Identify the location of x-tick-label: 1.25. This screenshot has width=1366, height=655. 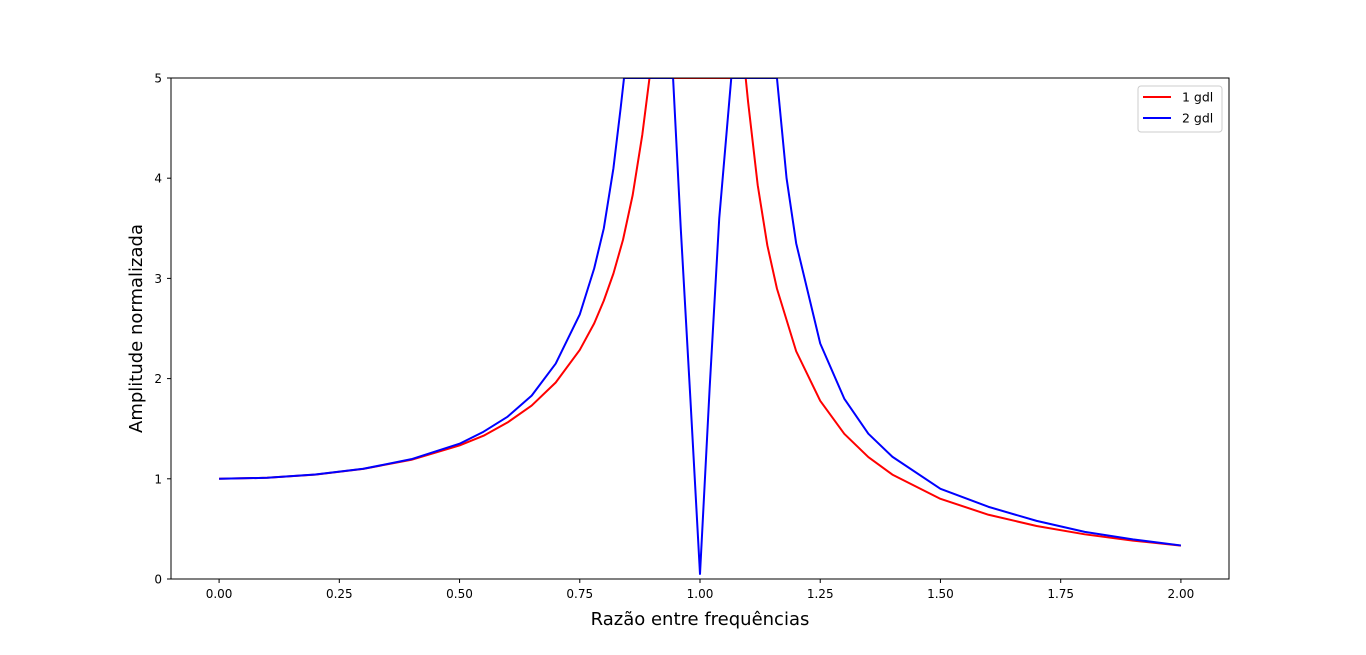
(820, 594).